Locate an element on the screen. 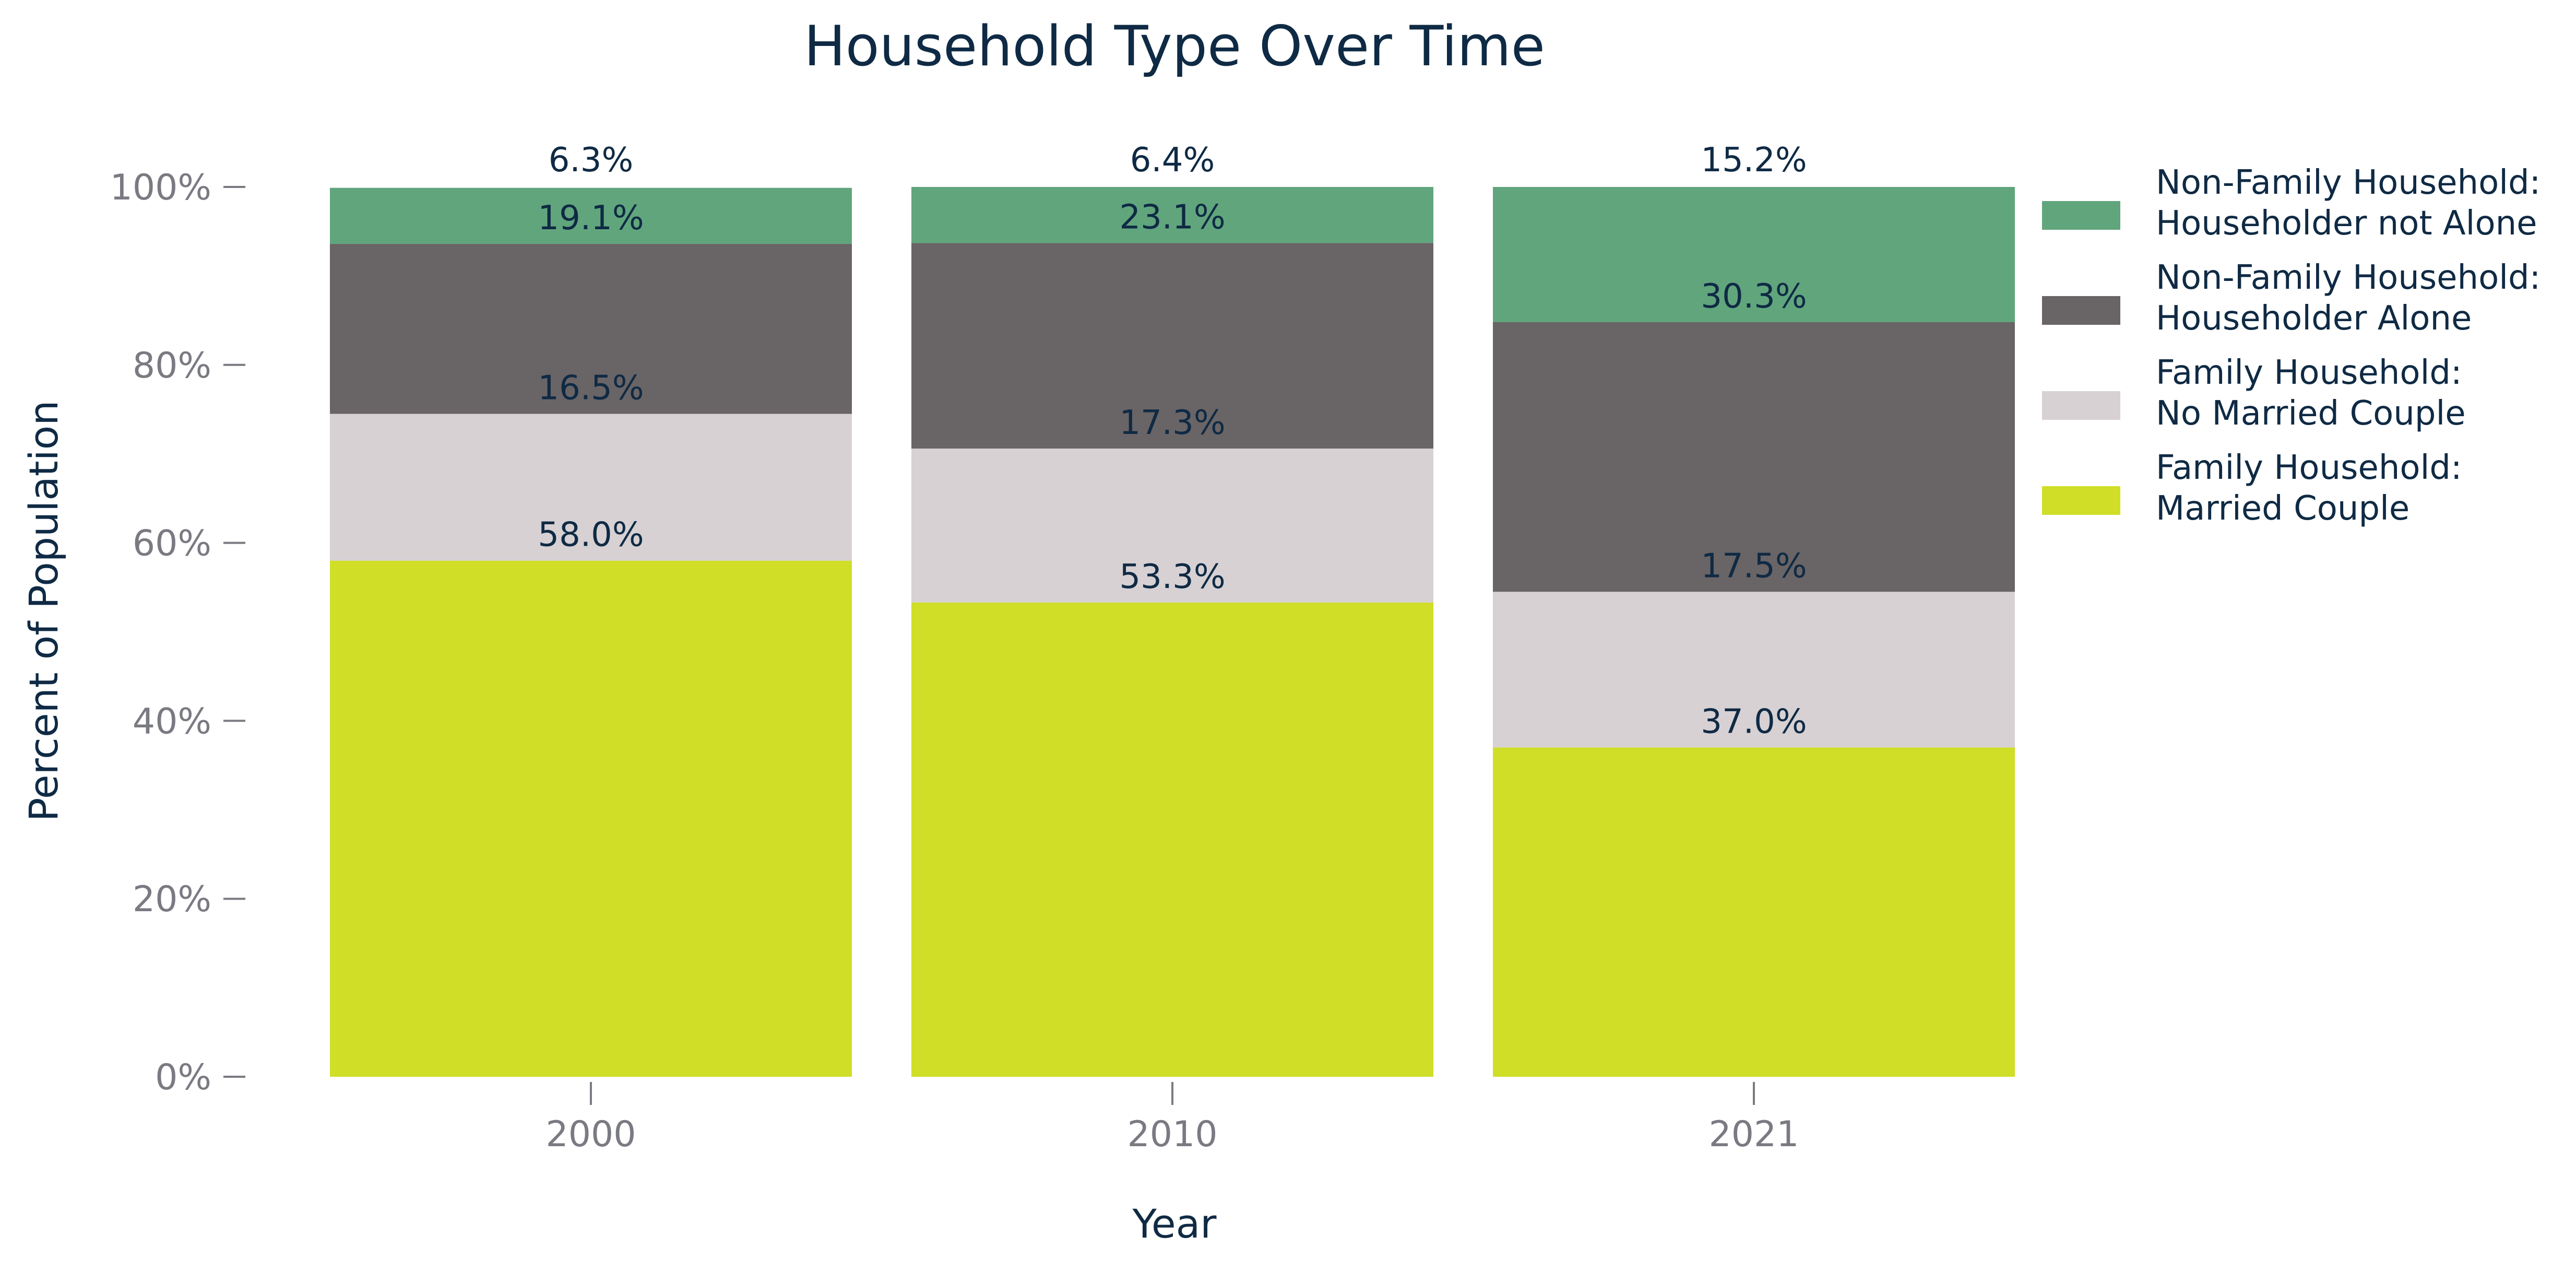  data-label: 6.3% is located at coordinates (591, 160).